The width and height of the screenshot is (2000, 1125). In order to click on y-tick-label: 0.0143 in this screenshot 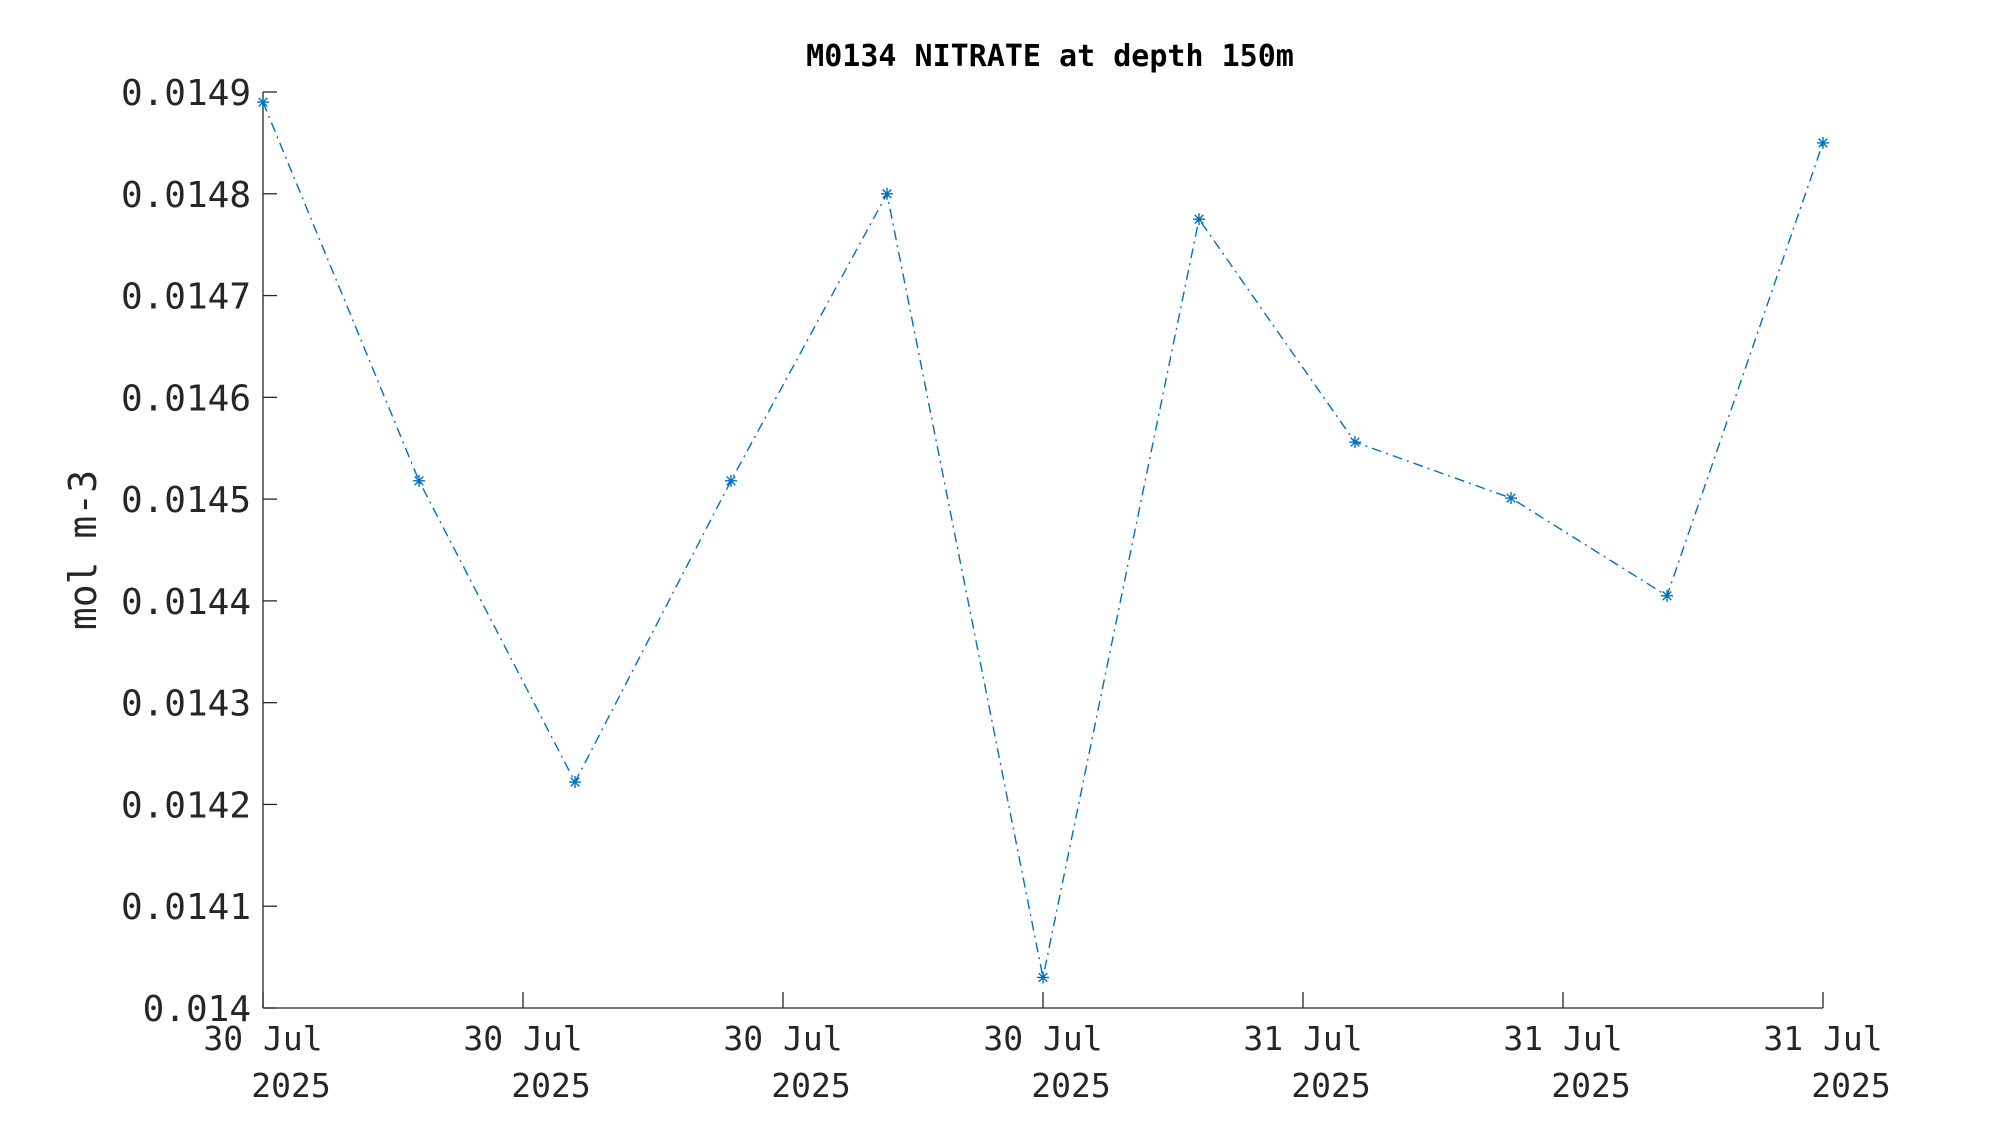, I will do `click(186, 704)`.